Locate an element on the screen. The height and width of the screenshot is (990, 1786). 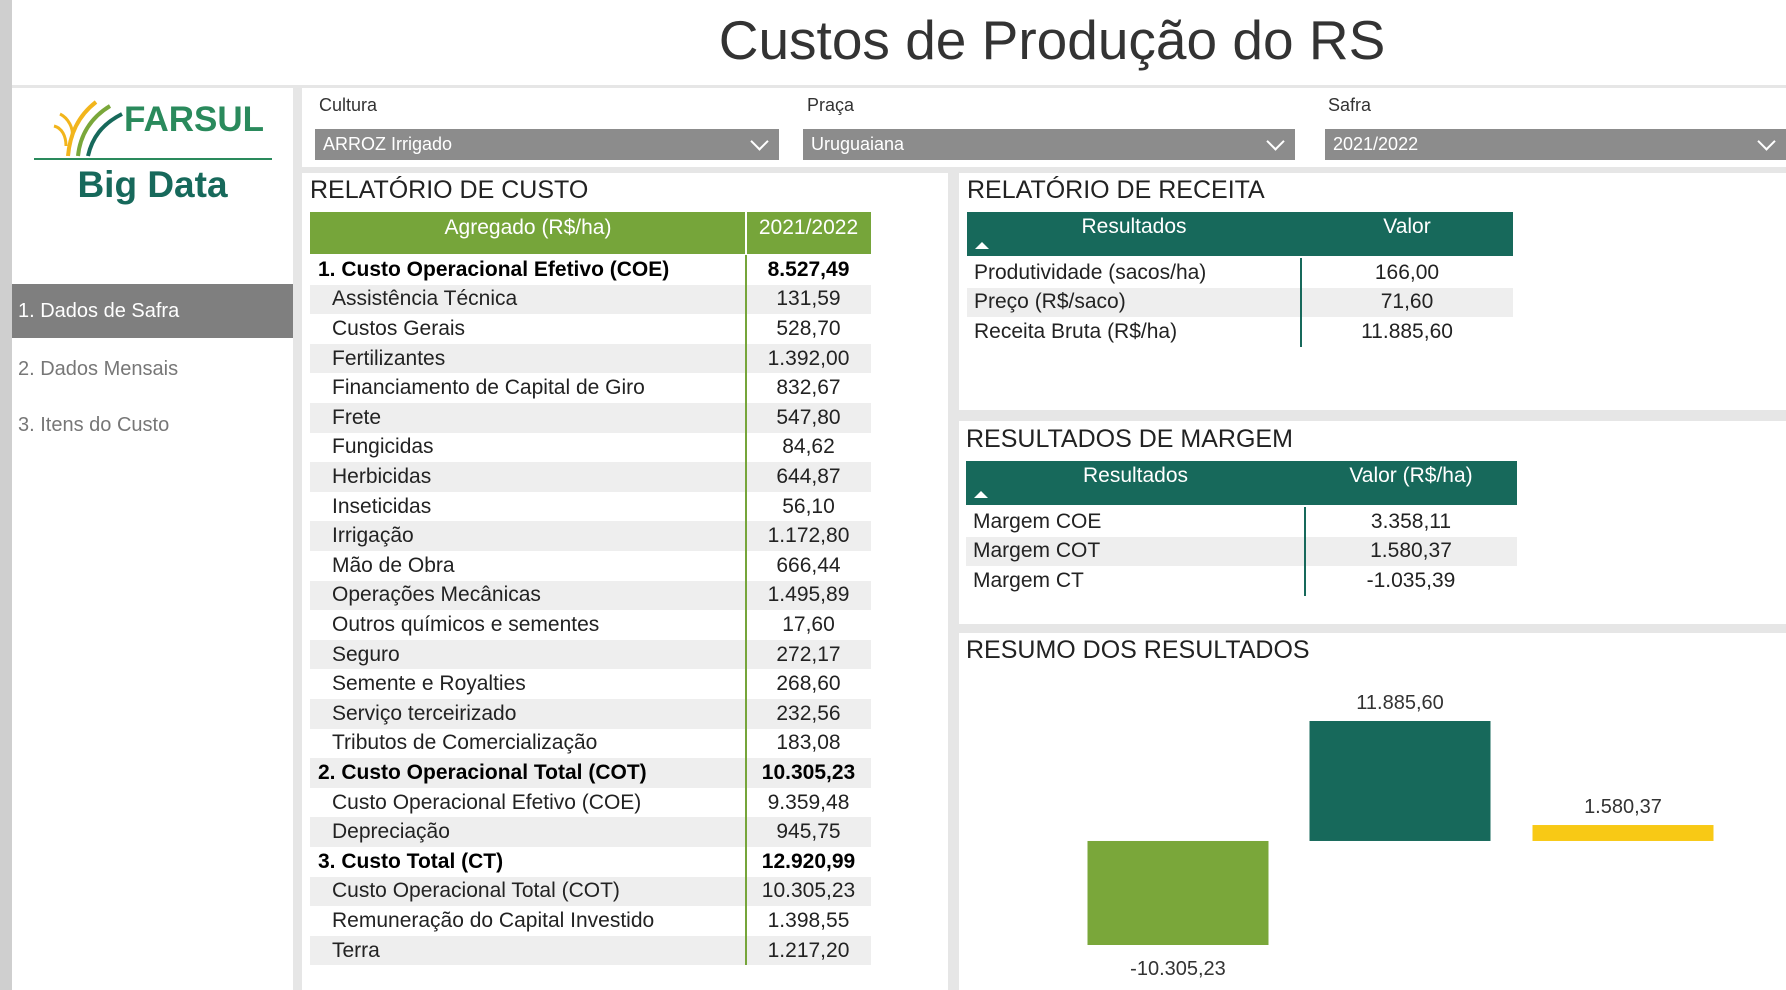
item-label: Frete is located at coordinates (357, 417).